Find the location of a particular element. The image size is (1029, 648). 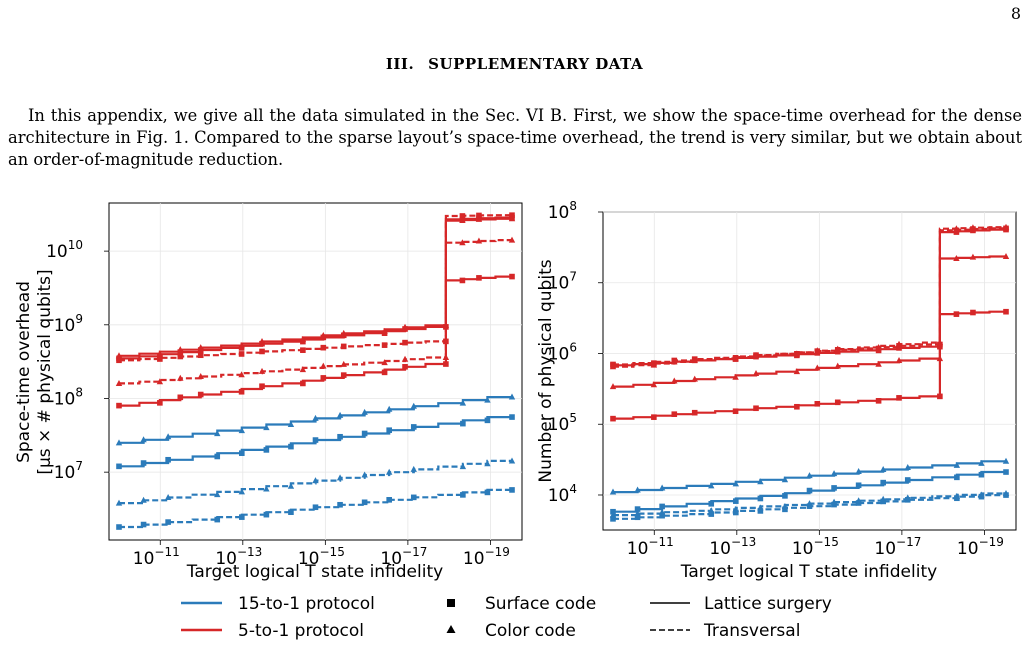

section-heading: III. SUPPLEMENTARY DATA is located at coordinates (514, 64).